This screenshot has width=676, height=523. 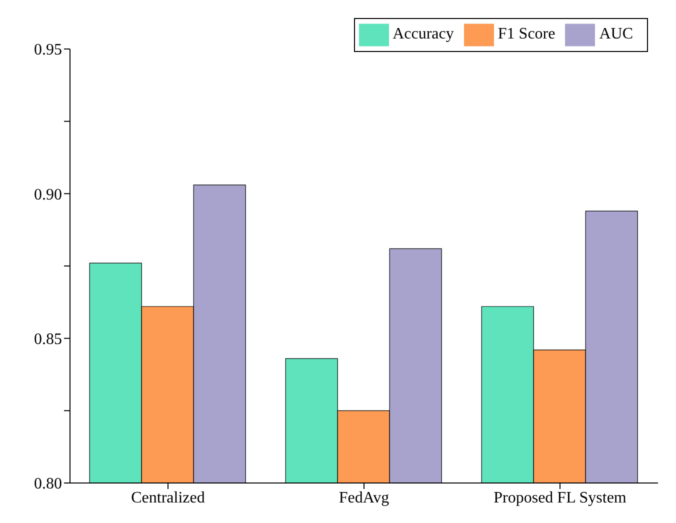 I want to click on y-tick-label: 0.80, so click(x=48, y=484).